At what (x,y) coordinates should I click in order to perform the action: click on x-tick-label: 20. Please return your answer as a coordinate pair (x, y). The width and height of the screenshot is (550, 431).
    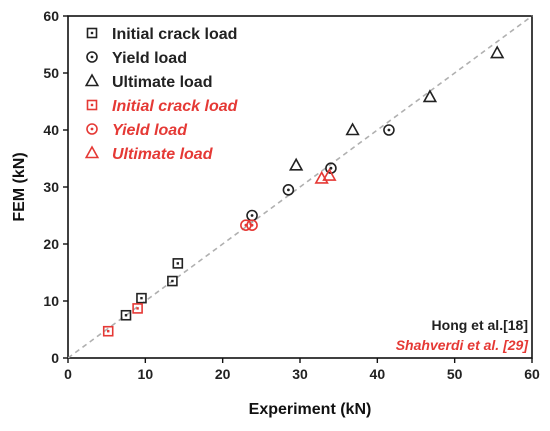
    Looking at the image, I should click on (223, 374).